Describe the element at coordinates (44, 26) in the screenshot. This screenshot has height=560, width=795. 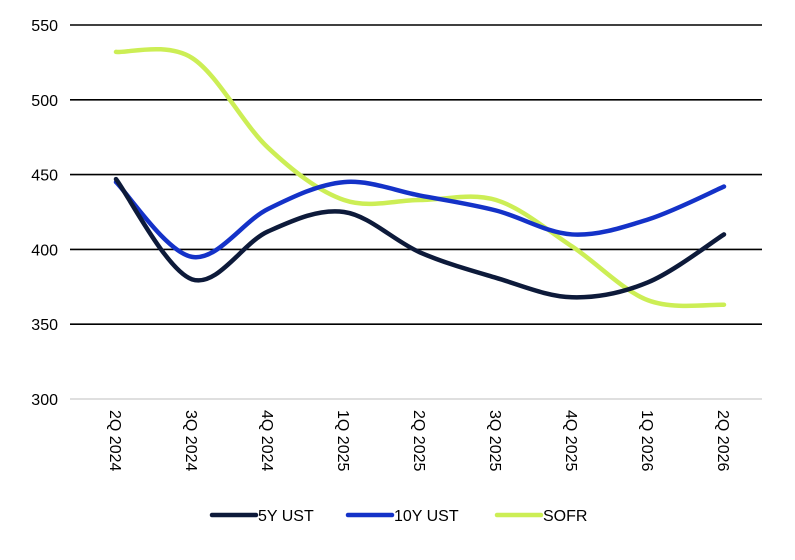
I see `y-tick-label: 550` at that location.